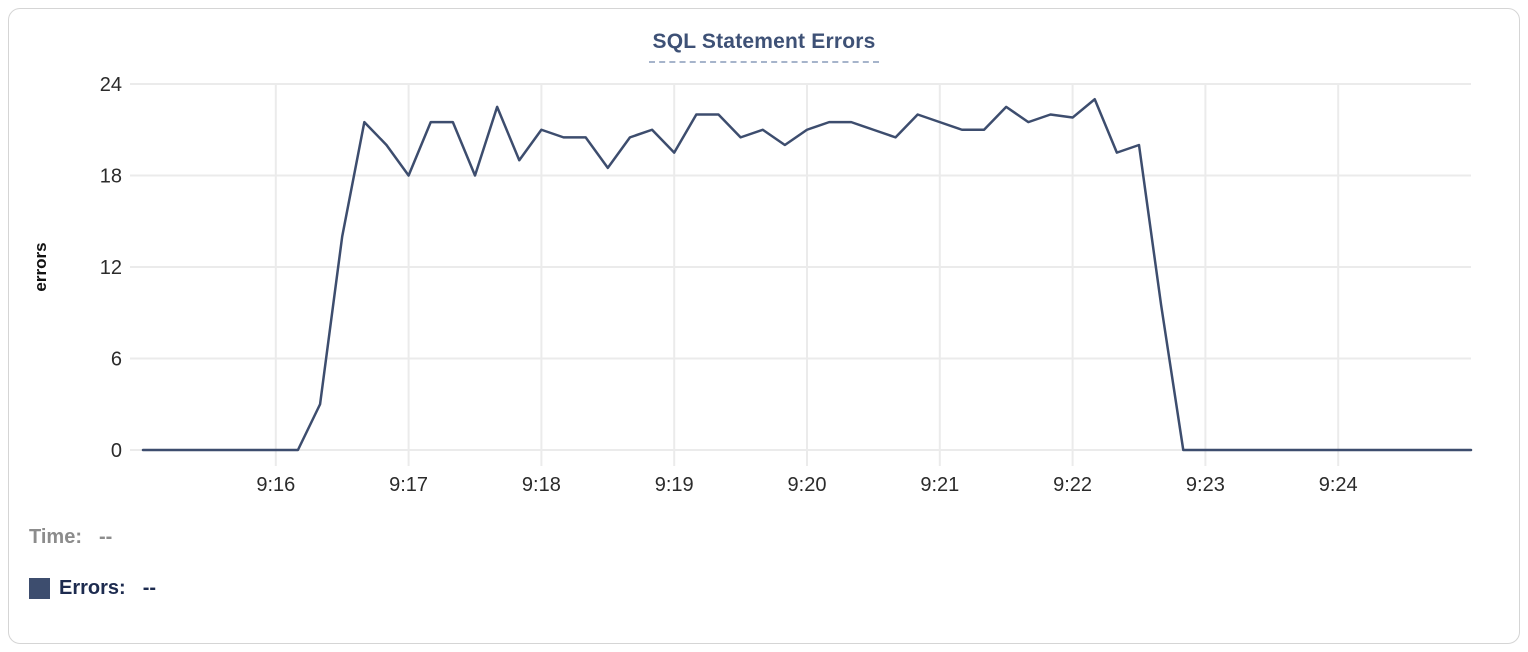 The width and height of the screenshot is (1528, 652). I want to click on tooltip-errors-value: --, so click(149, 588).